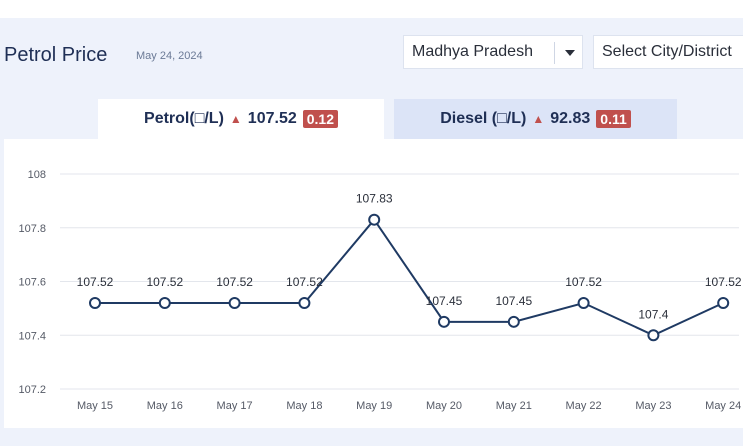  I want to click on x-tick-label: May 19, so click(374, 406).